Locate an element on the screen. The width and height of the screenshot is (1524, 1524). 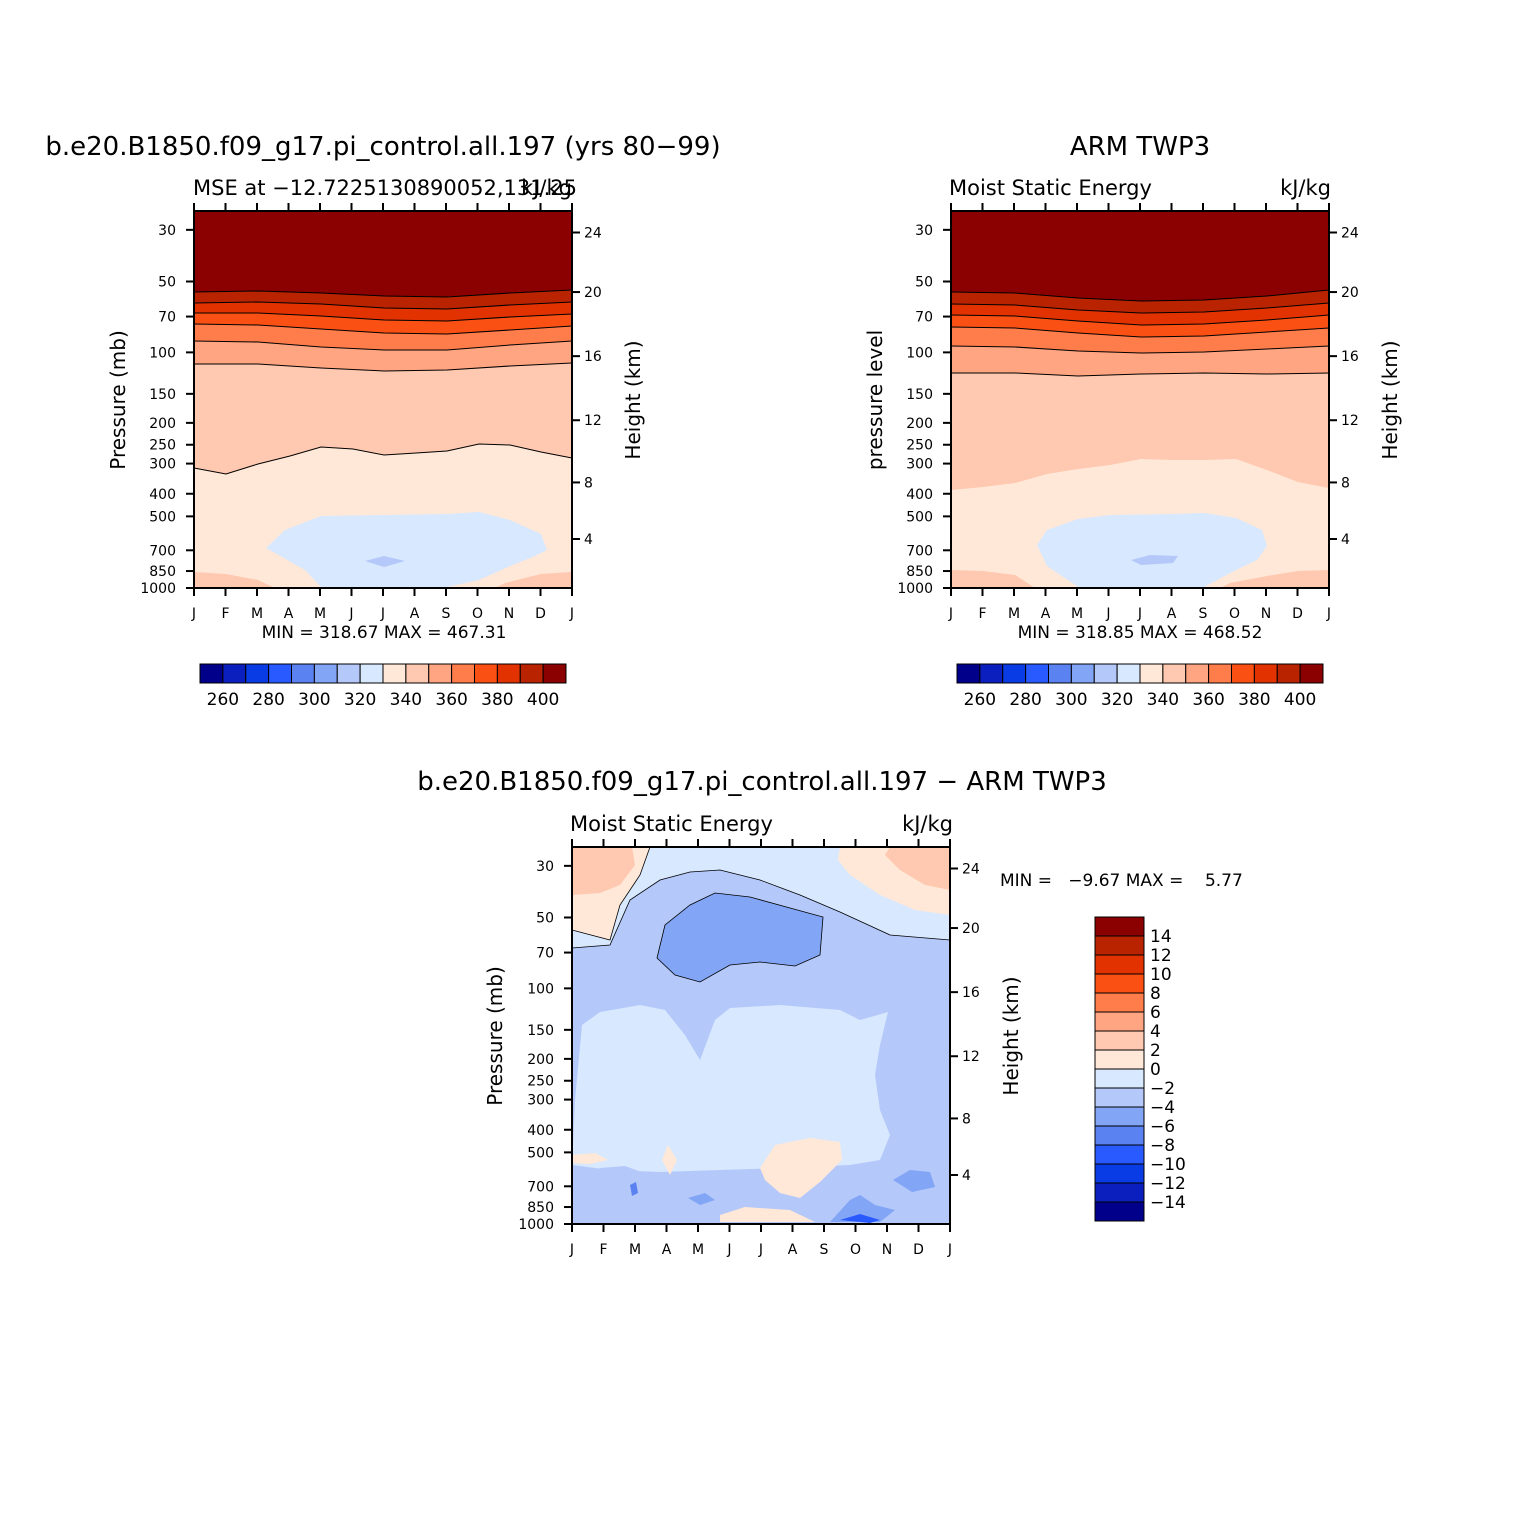
pressure-tick-label: 30 is located at coordinates (545, 867).